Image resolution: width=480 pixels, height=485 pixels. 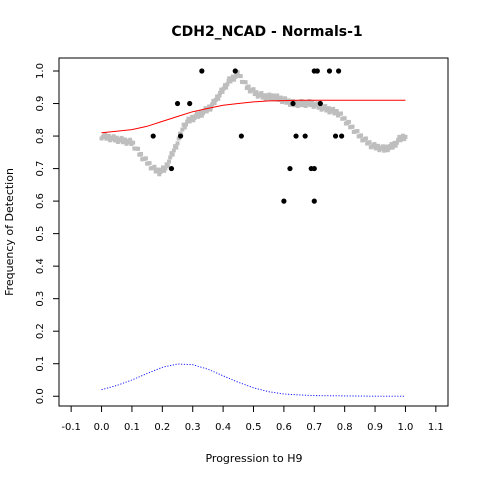 I want to click on y-tick-label: 0.2, so click(x=40, y=331).